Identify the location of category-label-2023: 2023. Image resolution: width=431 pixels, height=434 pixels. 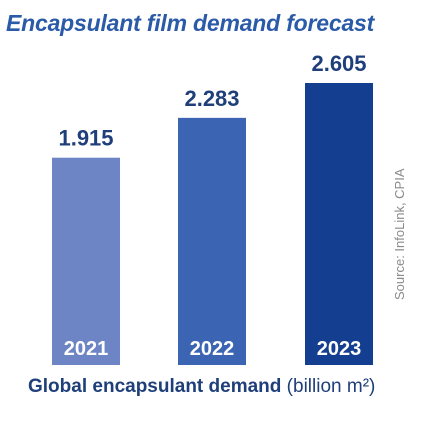
(339, 349).